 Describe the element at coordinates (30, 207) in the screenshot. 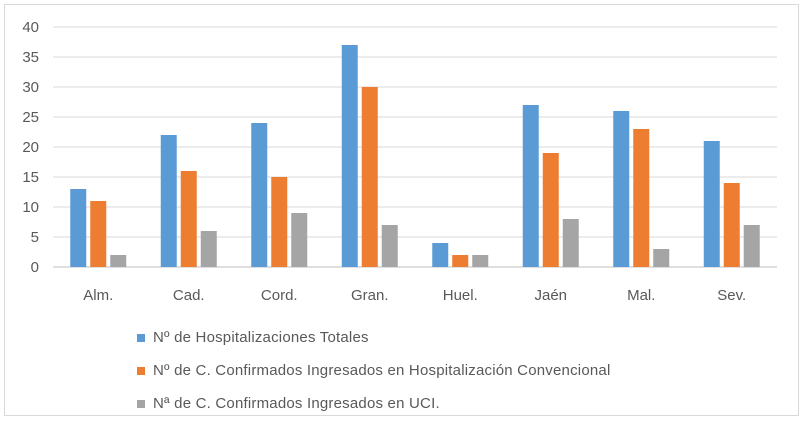

I see `y-tick-label: 10` at that location.